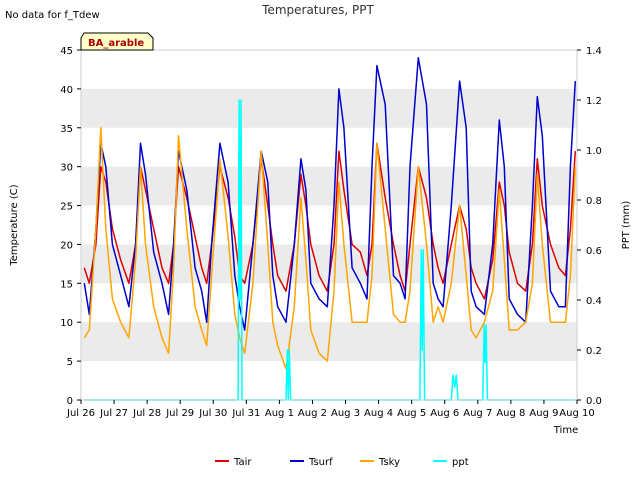  I want to click on station-badge: BA_arable, so click(117, 41).